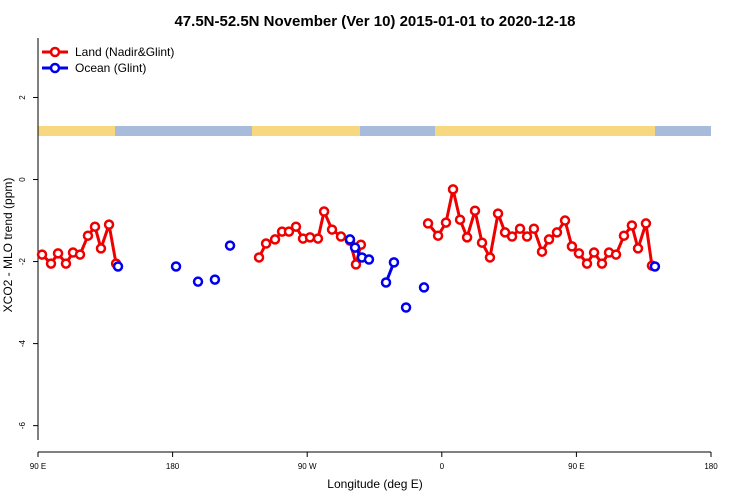 Image resolution: width=750 pixels, height=500 pixels. Describe the element at coordinates (22, 179) in the screenshot. I see `y-tick-label: 0` at that location.